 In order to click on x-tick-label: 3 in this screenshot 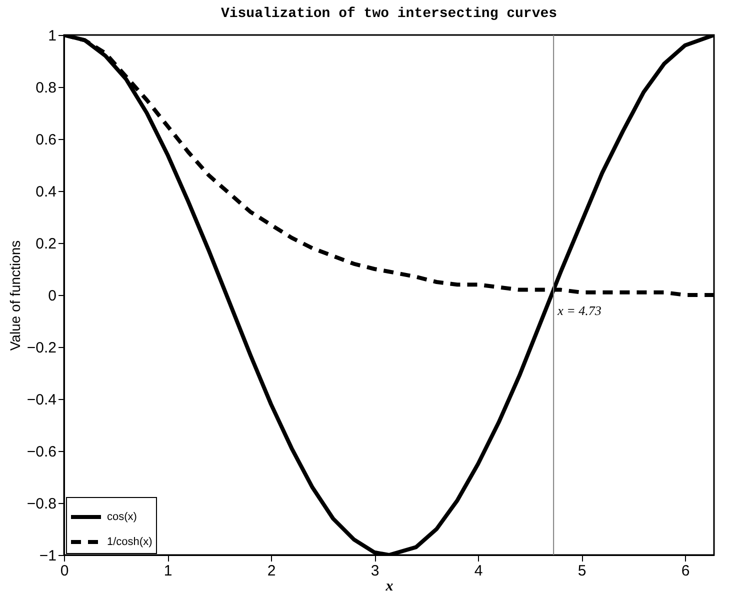, I will do `click(375, 571)`.